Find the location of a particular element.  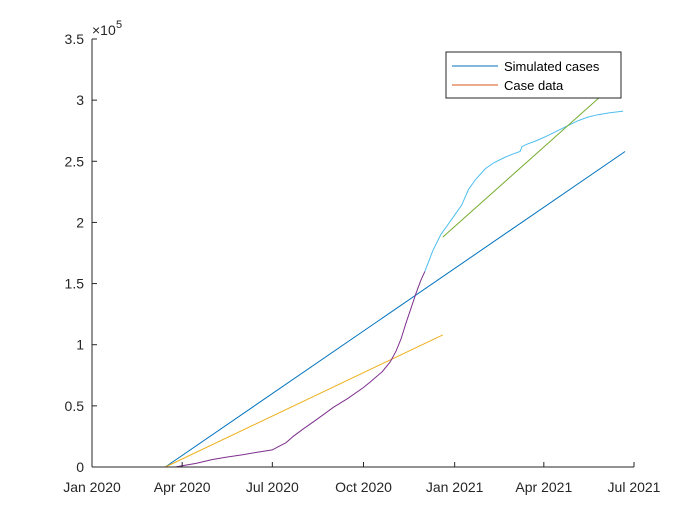

y-tick-label: 3.5 is located at coordinates (75, 39).